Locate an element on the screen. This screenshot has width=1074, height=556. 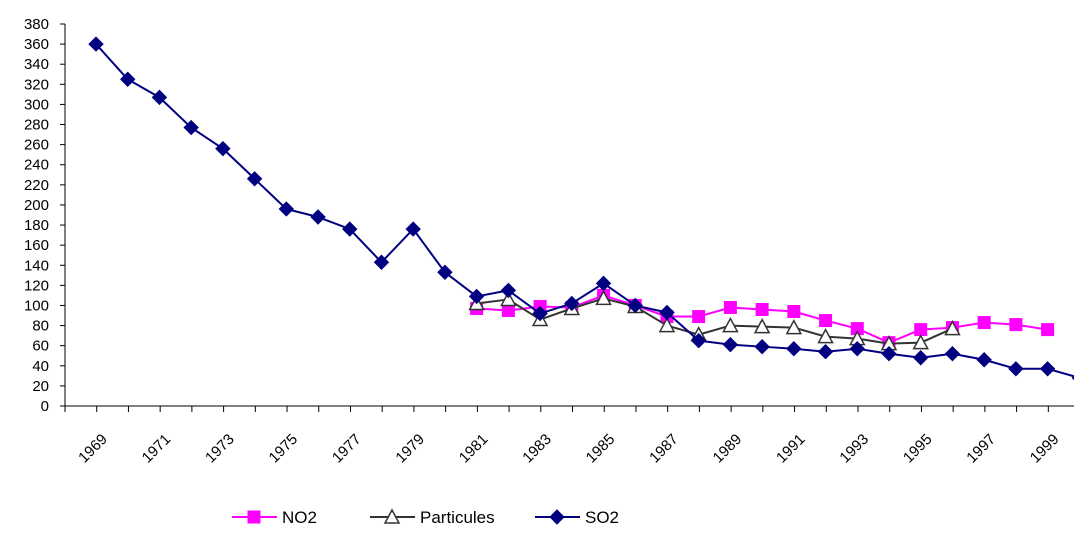
y-tick-label: 260 is located at coordinates (36, 145).